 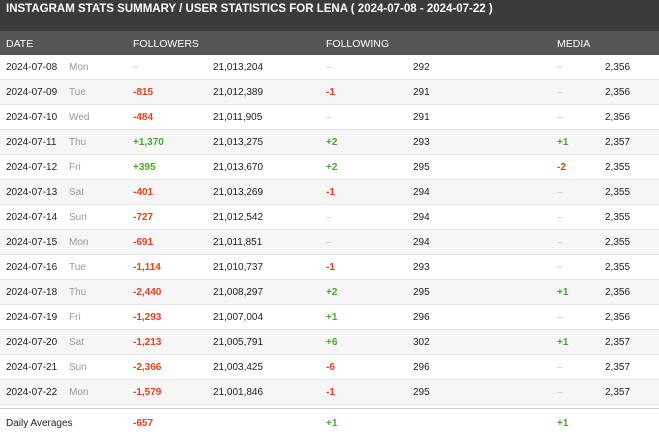 I want to click on followers-change: -691, so click(x=143, y=242).